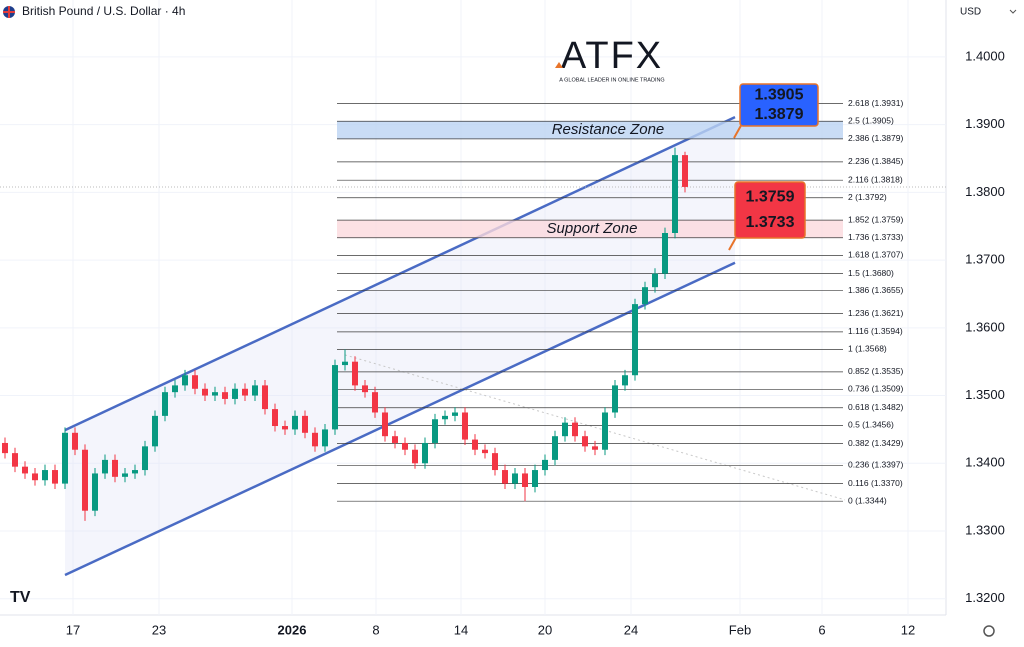 The height and width of the screenshot is (647, 1024). What do you see at coordinates (970, 12) in the screenshot?
I see `currency-label: USD` at bounding box center [970, 12].